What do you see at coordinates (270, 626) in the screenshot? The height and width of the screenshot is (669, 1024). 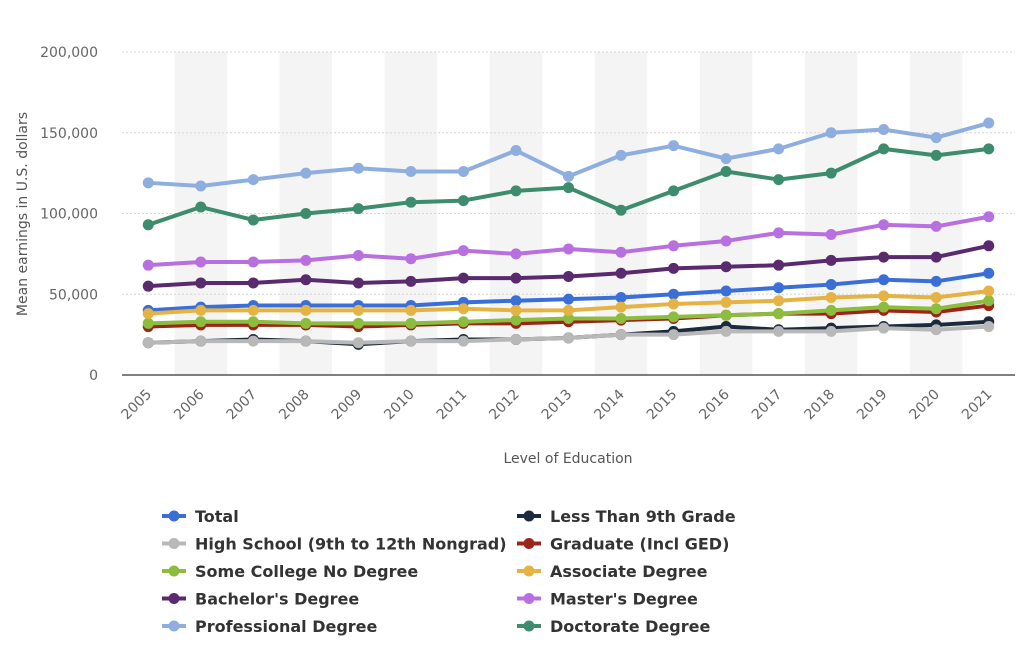 I see `legend-item: Professional Degree` at bounding box center [270, 626].